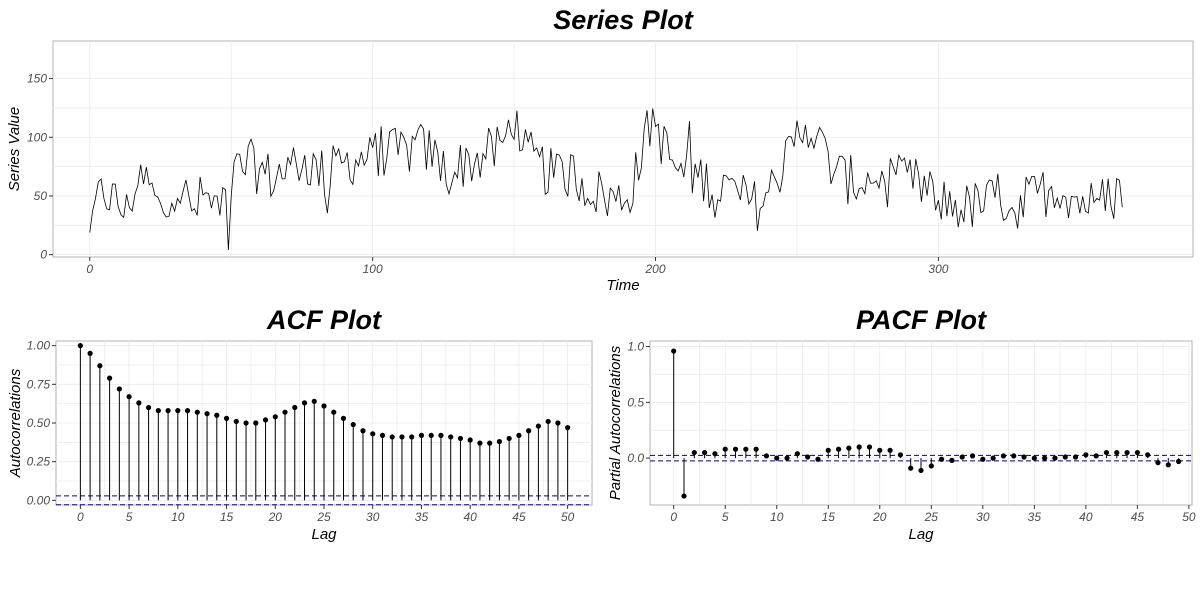  I want to click on series-y-tick-label: 50, so click(41, 196).